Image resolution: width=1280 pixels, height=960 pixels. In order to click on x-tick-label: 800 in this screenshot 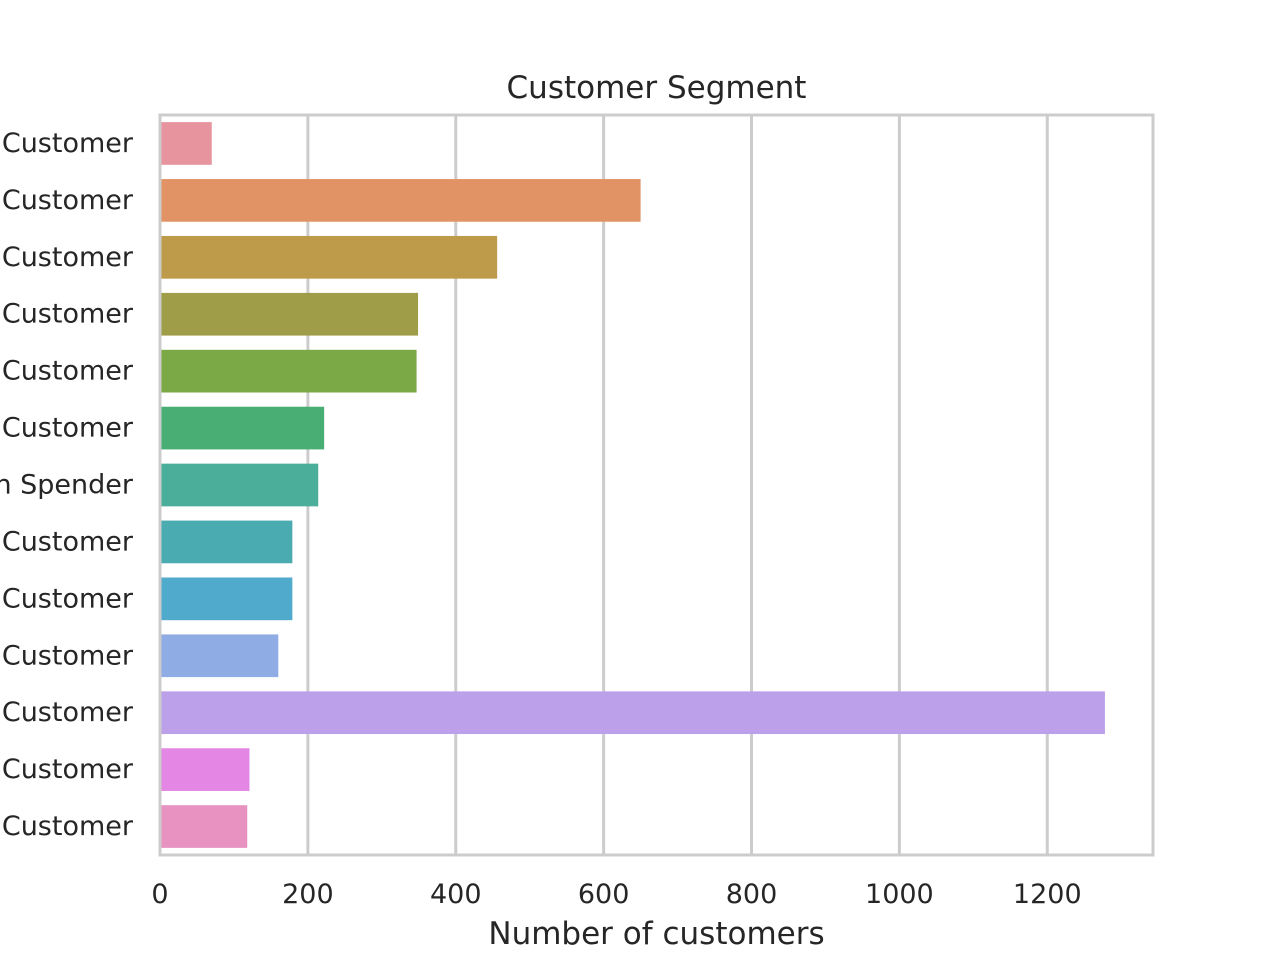, I will do `click(752, 894)`.